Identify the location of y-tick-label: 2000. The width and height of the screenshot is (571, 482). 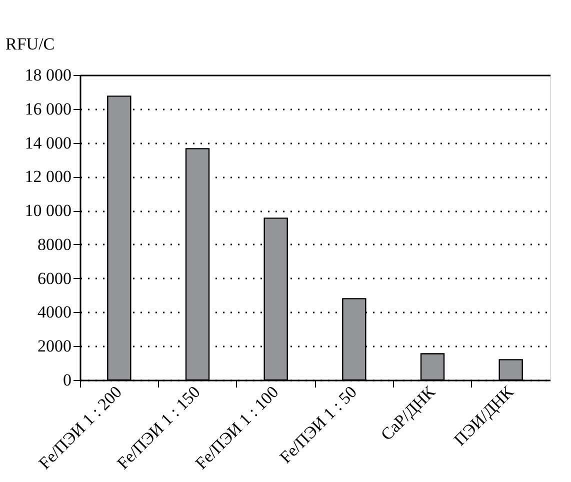
(55, 346).